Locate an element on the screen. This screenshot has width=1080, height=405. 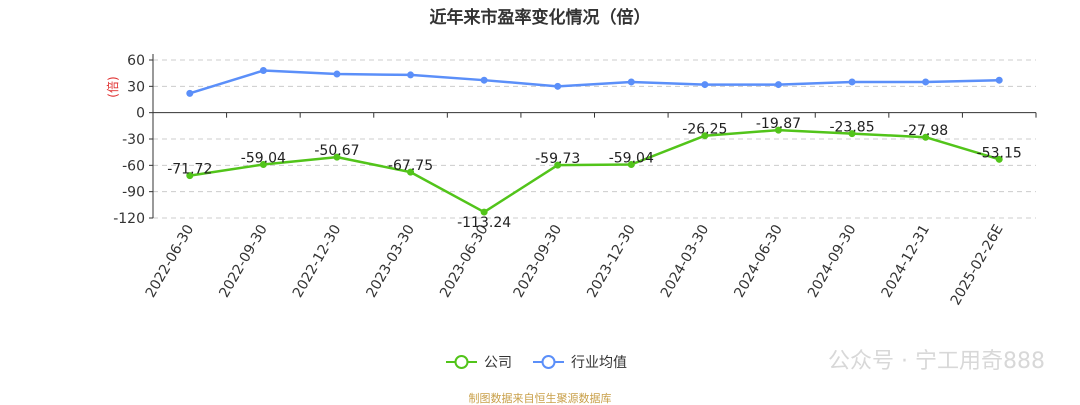
legend-item-company: 公司 is located at coordinates (479, 363).